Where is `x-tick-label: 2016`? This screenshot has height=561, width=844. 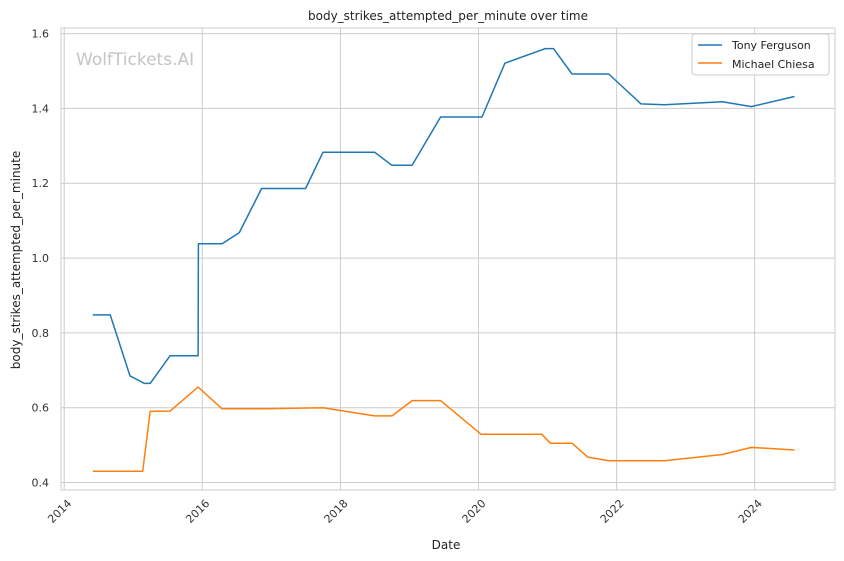 x-tick-label: 2016 is located at coordinates (197, 511).